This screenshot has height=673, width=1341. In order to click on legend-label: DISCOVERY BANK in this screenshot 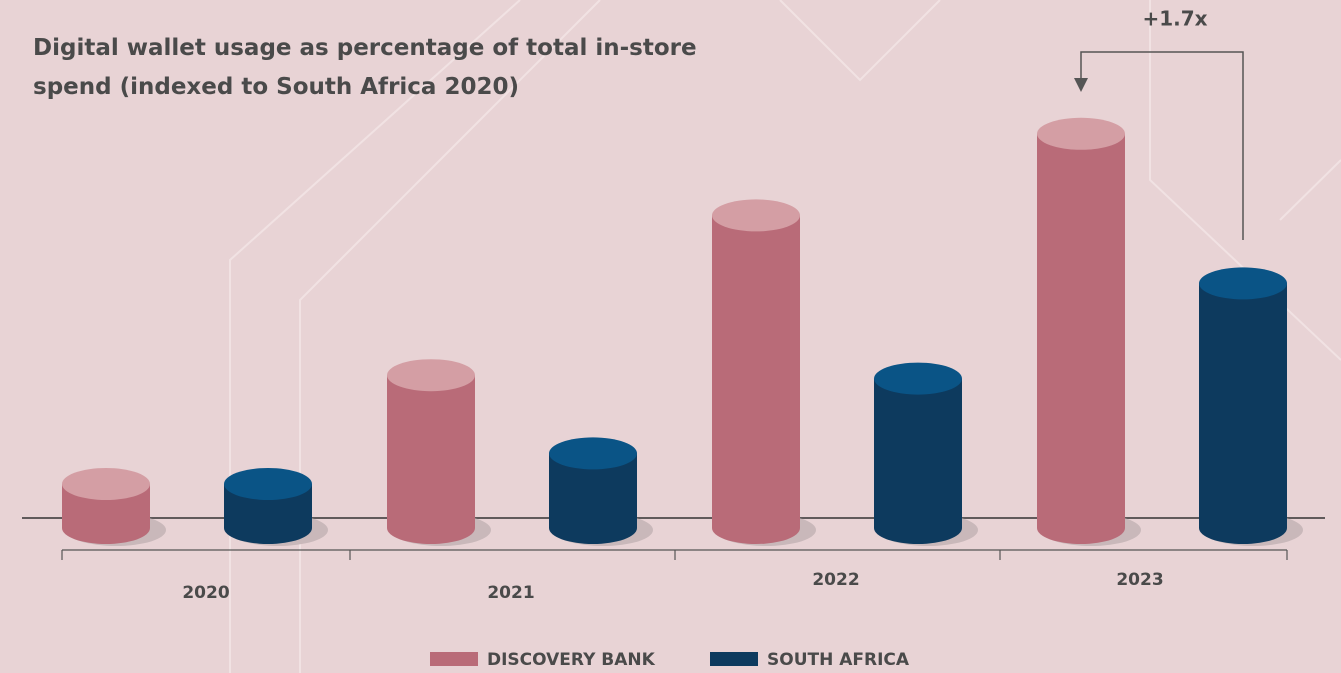, I will do `click(571, 660)`.